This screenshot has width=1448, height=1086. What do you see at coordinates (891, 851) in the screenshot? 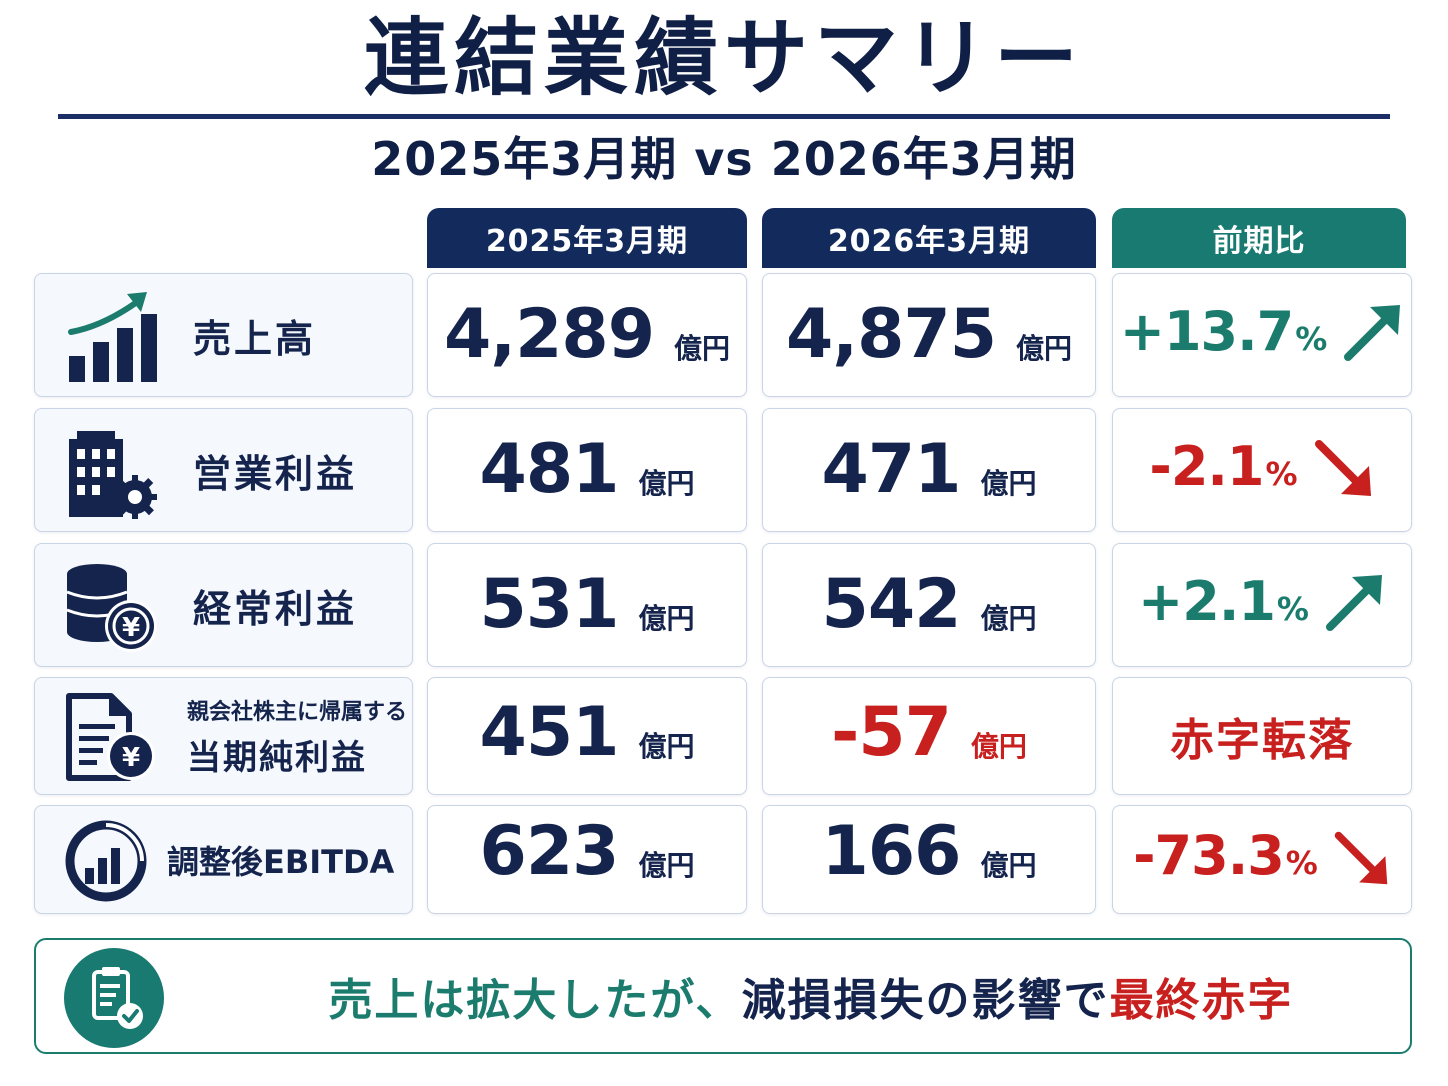
I see `value-curr: 166` at bounding box center [891, 851].